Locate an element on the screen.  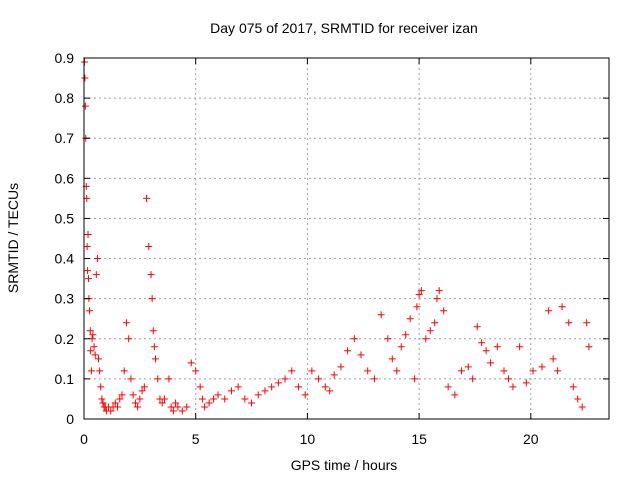
y-tick-label: 0.4 is located at coordinates (65, 259).